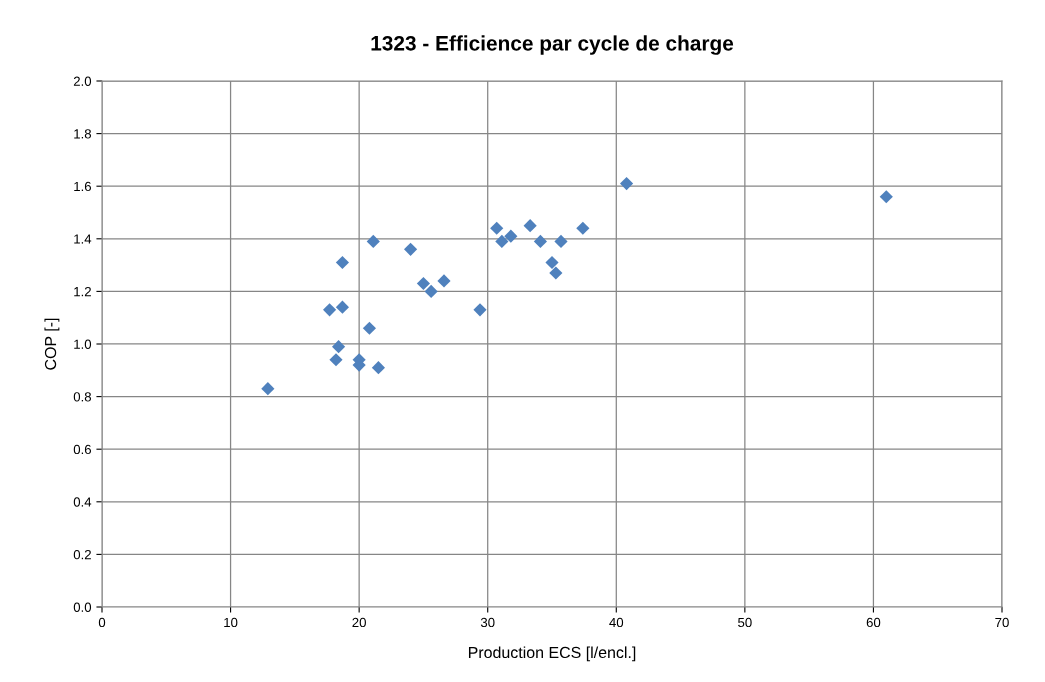 The width and height of the screenshot is (1045, 682). What do you see at coordinates (83, 134) in the screenshot?
I see `y-tick-label: 1.8` at bounding box center [83, 134].